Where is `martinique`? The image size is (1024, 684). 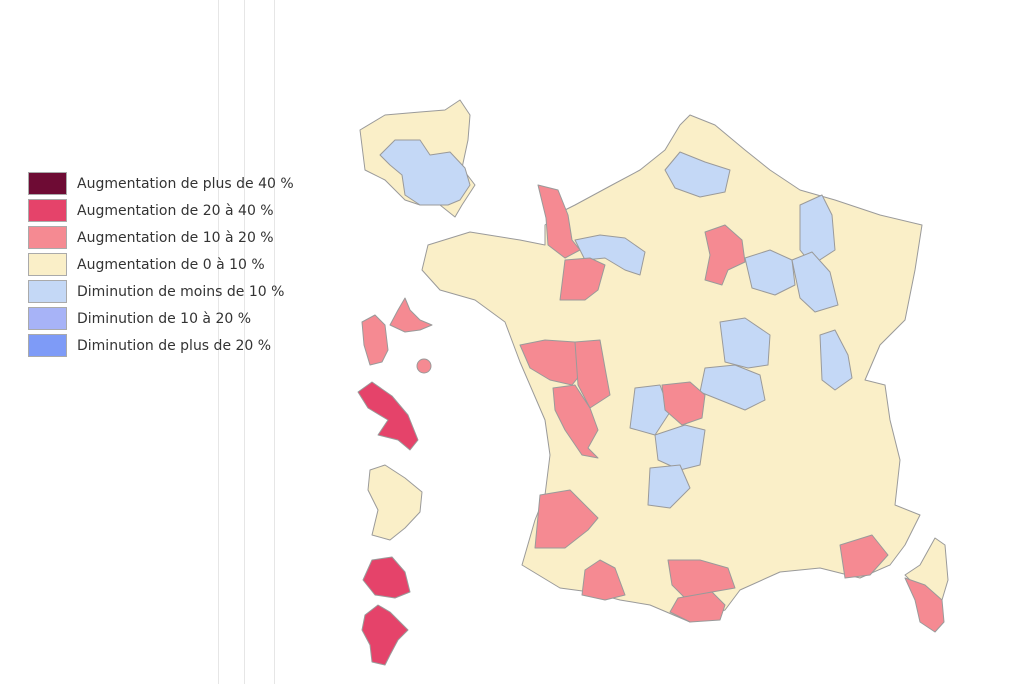
martinique is located at coordinates (388, 416).